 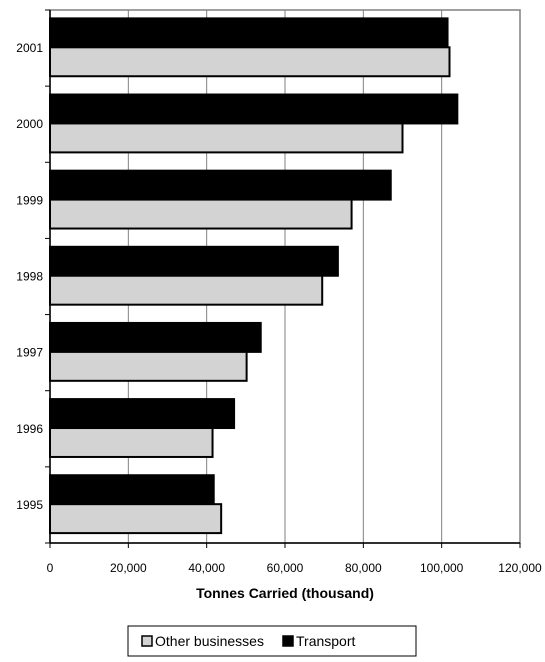 What do you see at coordinates (29, 48) in the screenshot?
I see `y-tick-label: 2001` at bounding box center [29, 48].